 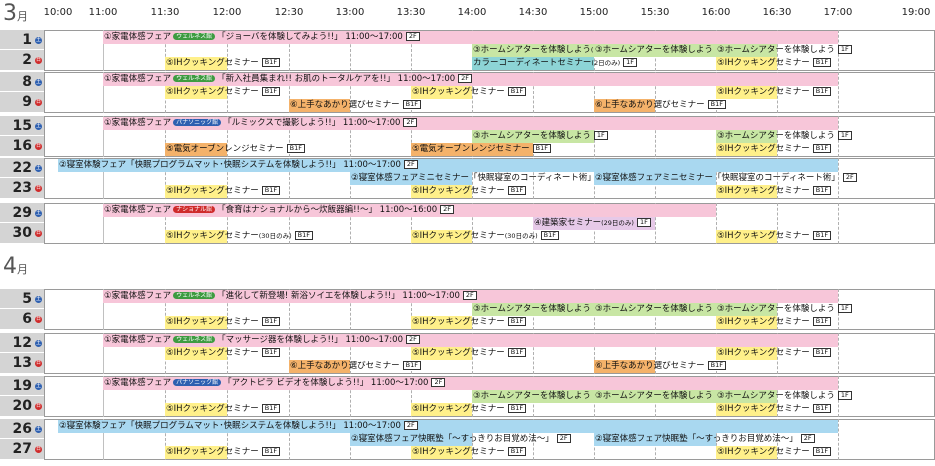 What do you see at coordinates (411, 12) in the screenshot?
I see `time-label: 13:30` at bounding box center [411, 12].